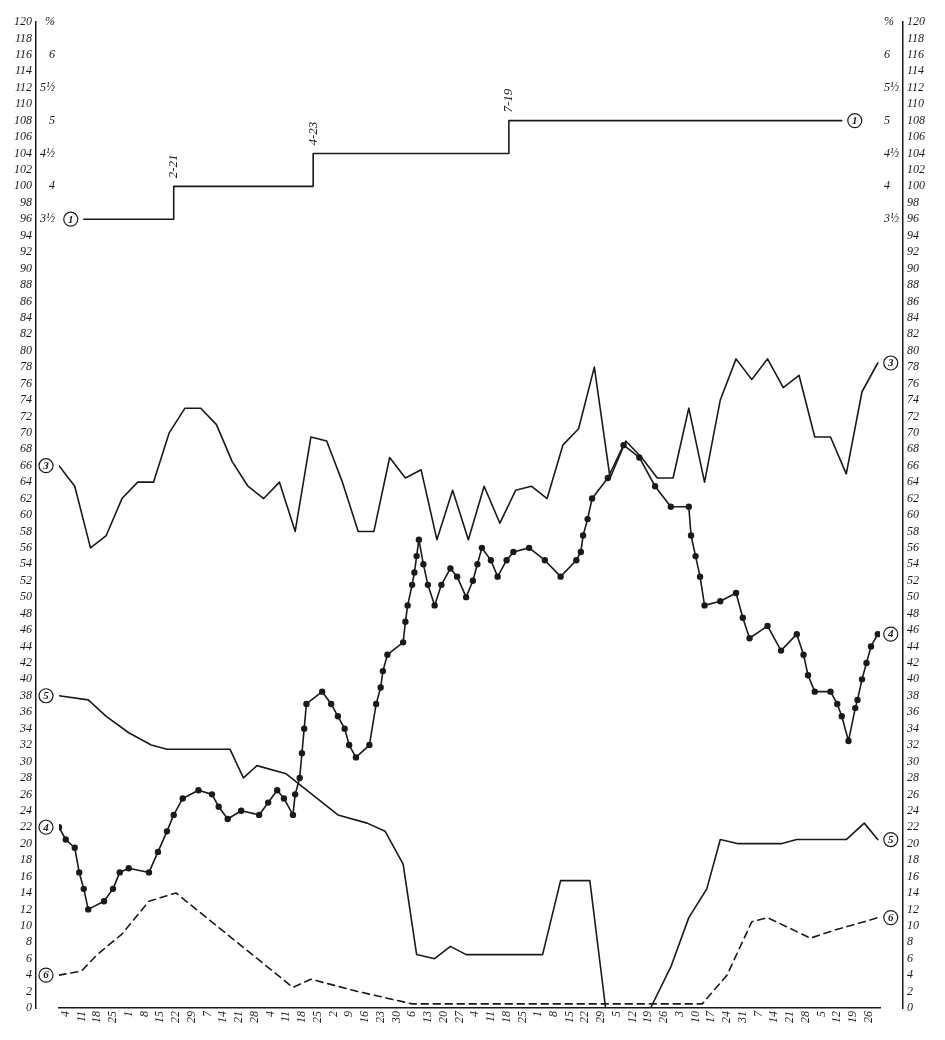 The image size is (945, 1040). Describe the element at coordinates (913, 300) in the screenshot. I see `y2-tick-label: 86` at that location.